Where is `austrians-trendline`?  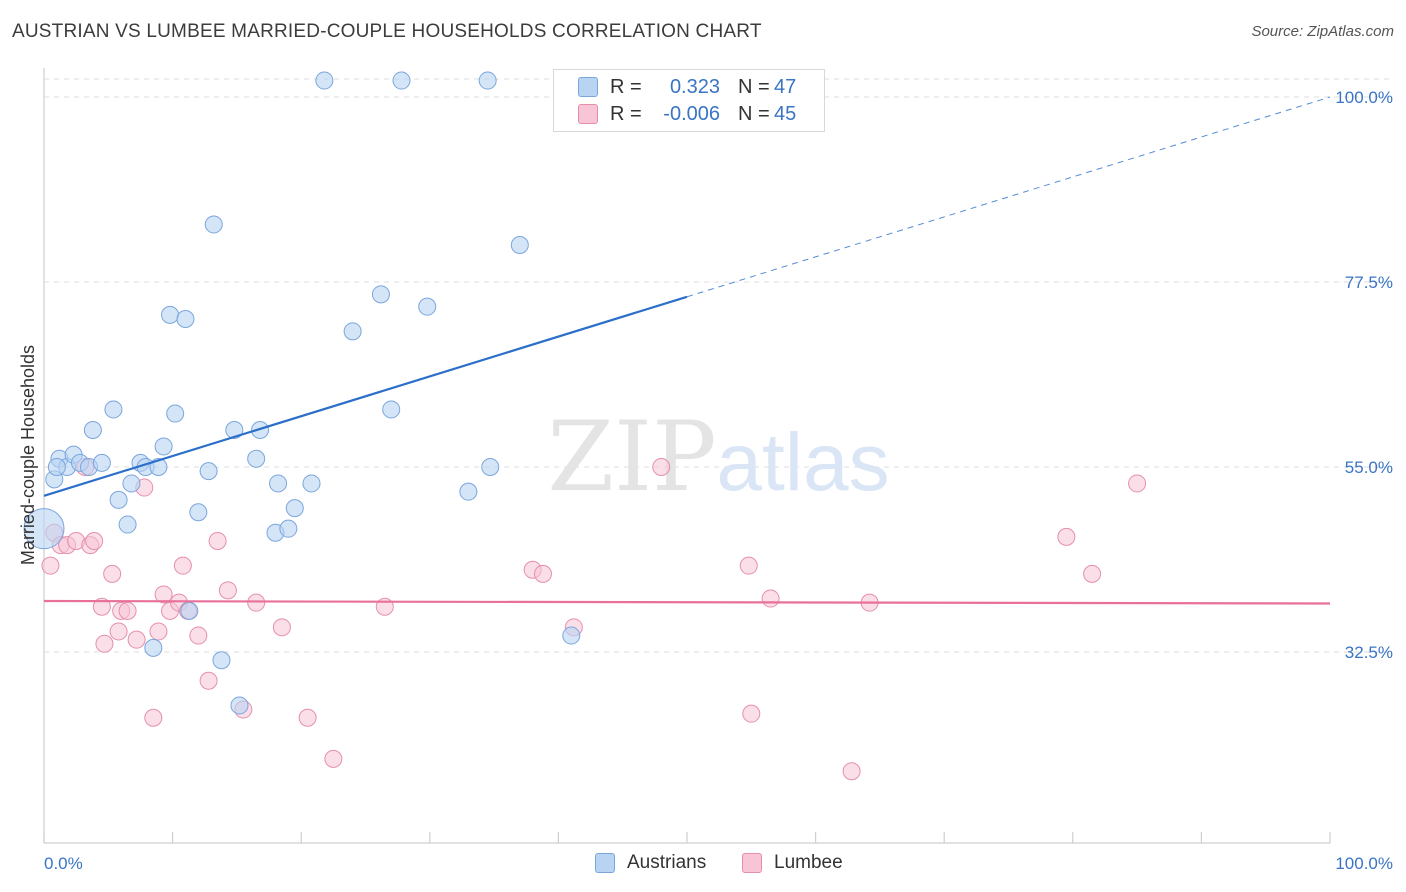 austrians-trendline is located at coordinates (365, 396).